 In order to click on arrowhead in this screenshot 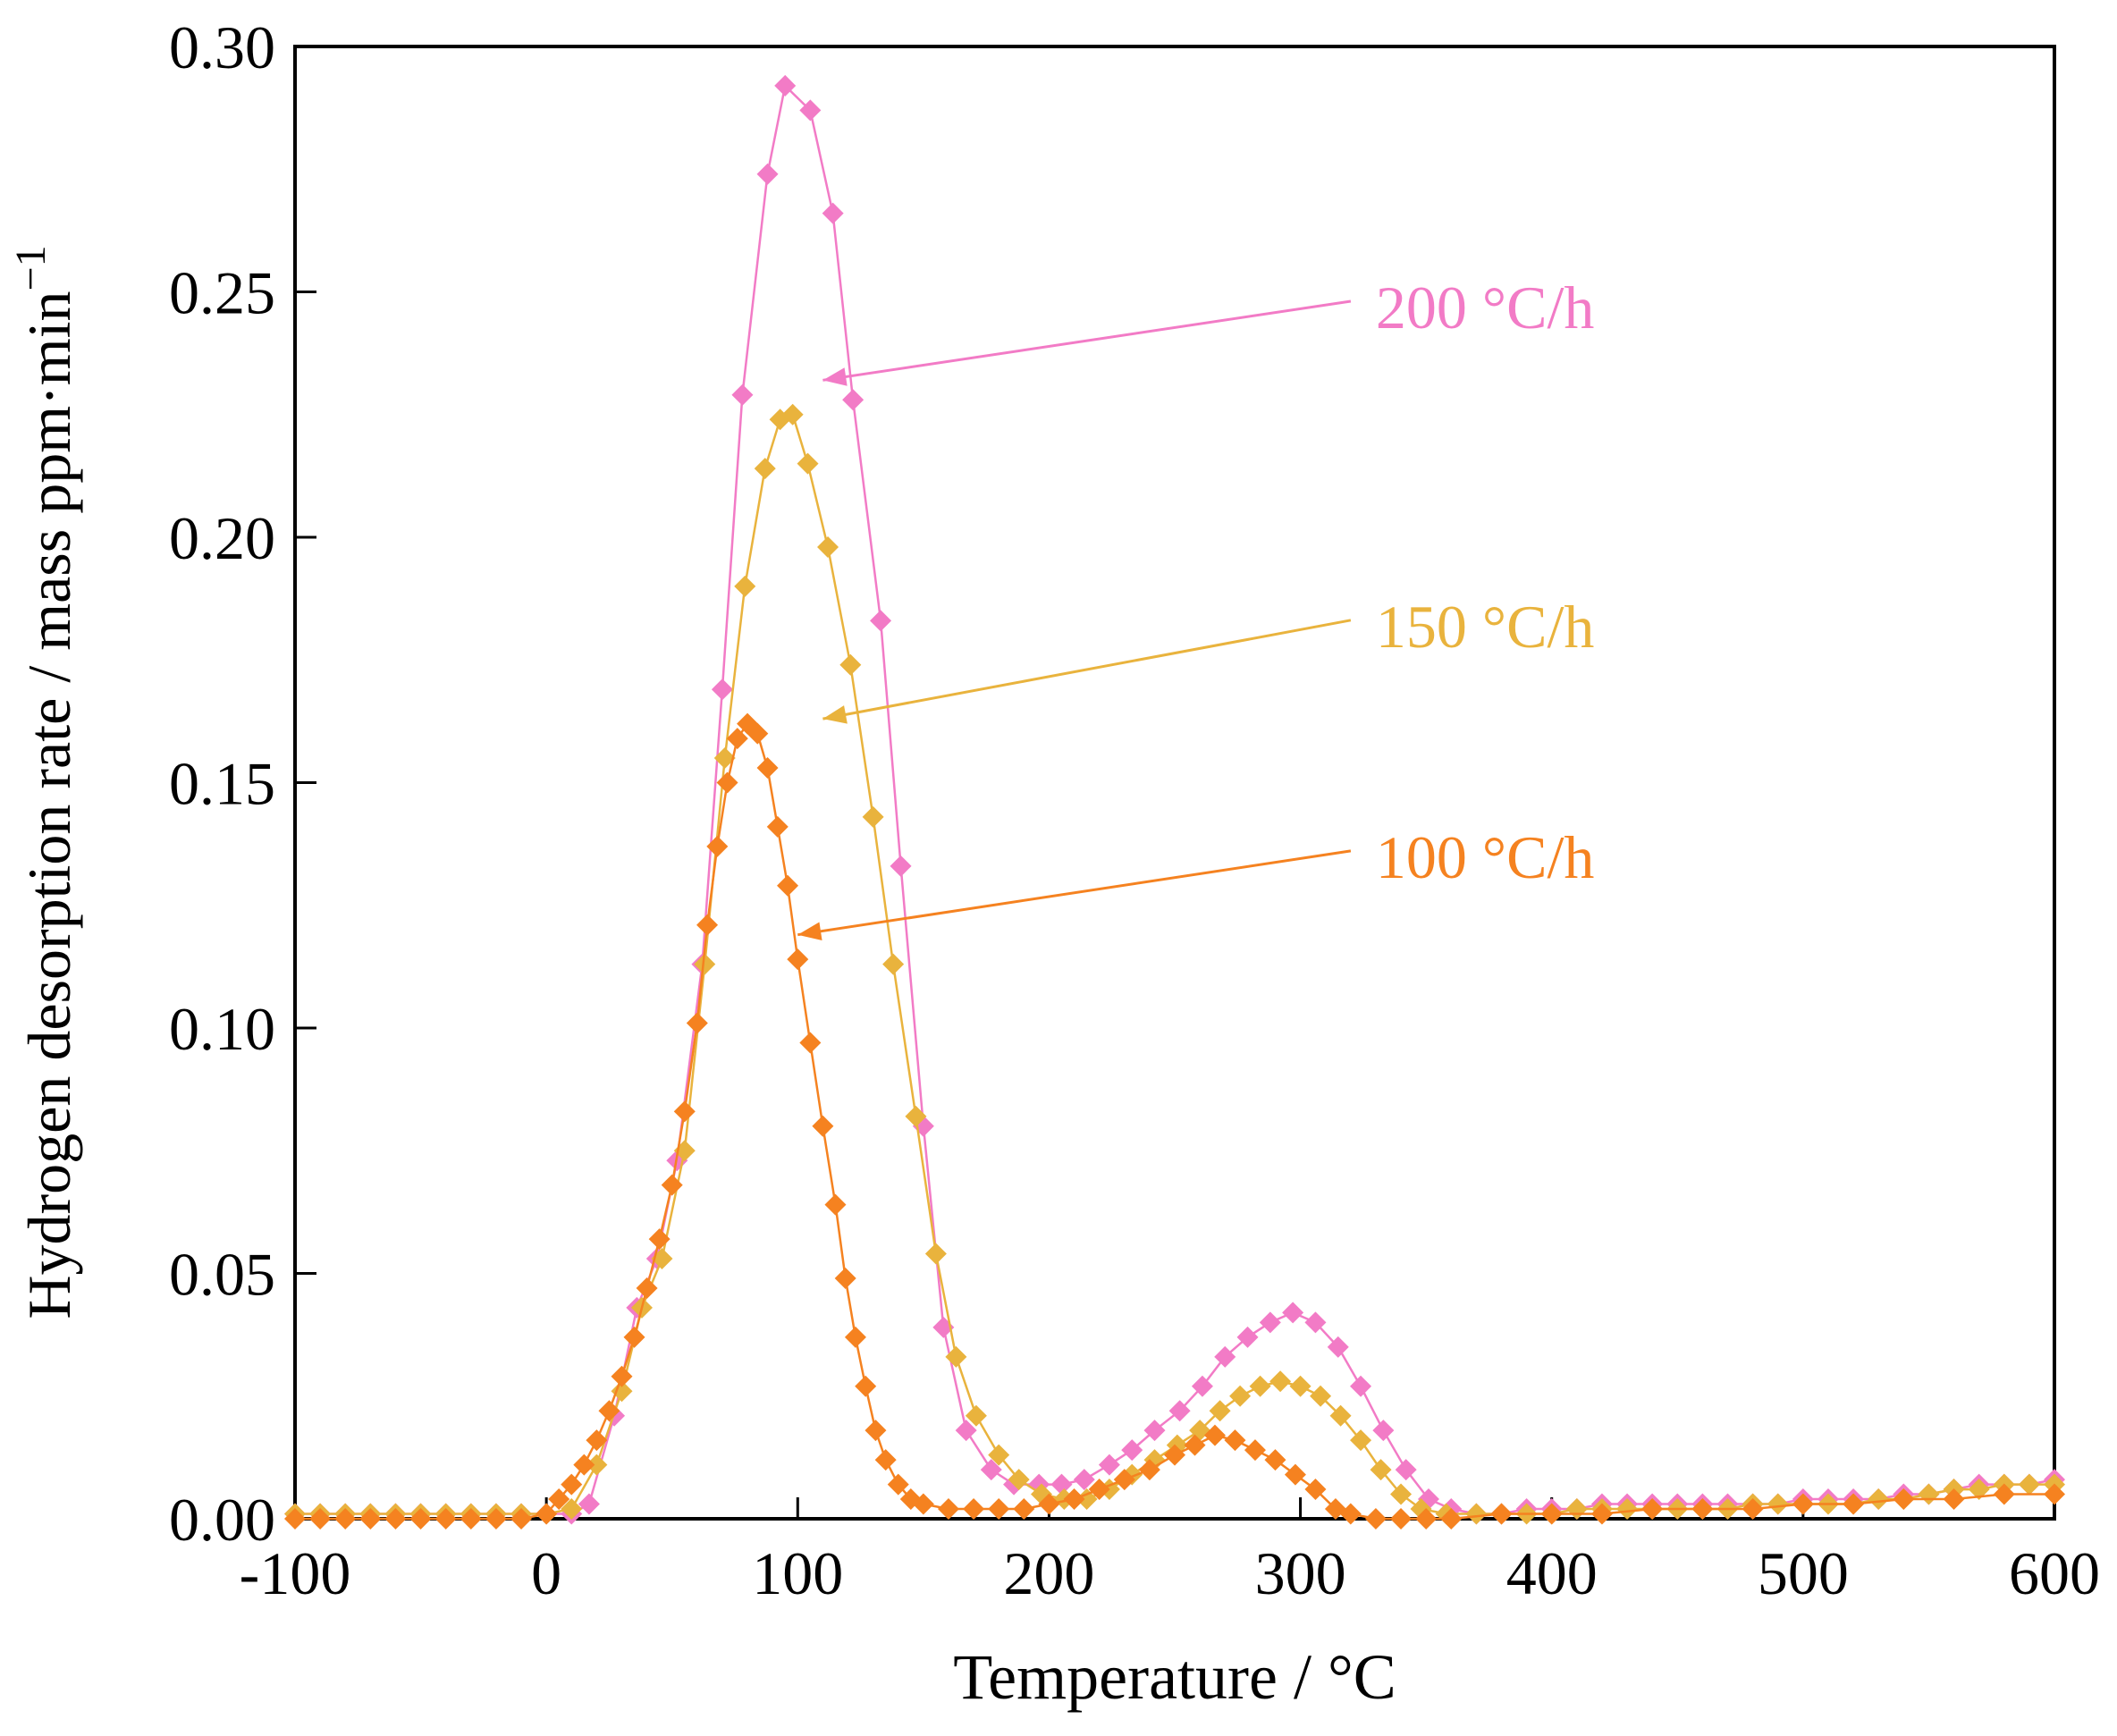, I will do `click(835, 376)`.